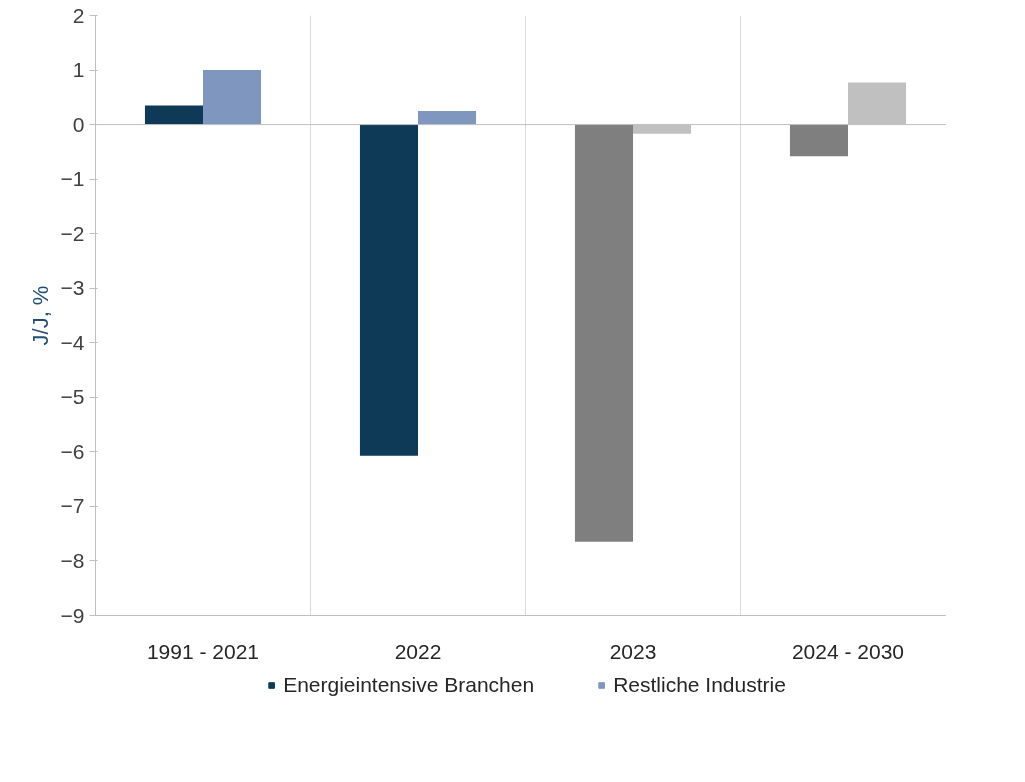 The height and width of the screenshot is (782, 1025). What do you see at coordinates (78, 124) in the screenshot?
I see `y-tick-label: 0` at bounding box center [78, 124].